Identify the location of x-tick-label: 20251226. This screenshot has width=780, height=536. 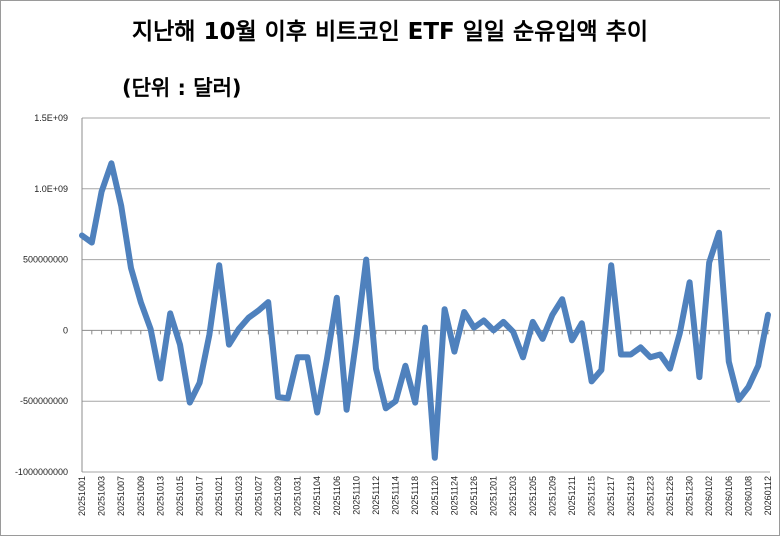
(670, 496).